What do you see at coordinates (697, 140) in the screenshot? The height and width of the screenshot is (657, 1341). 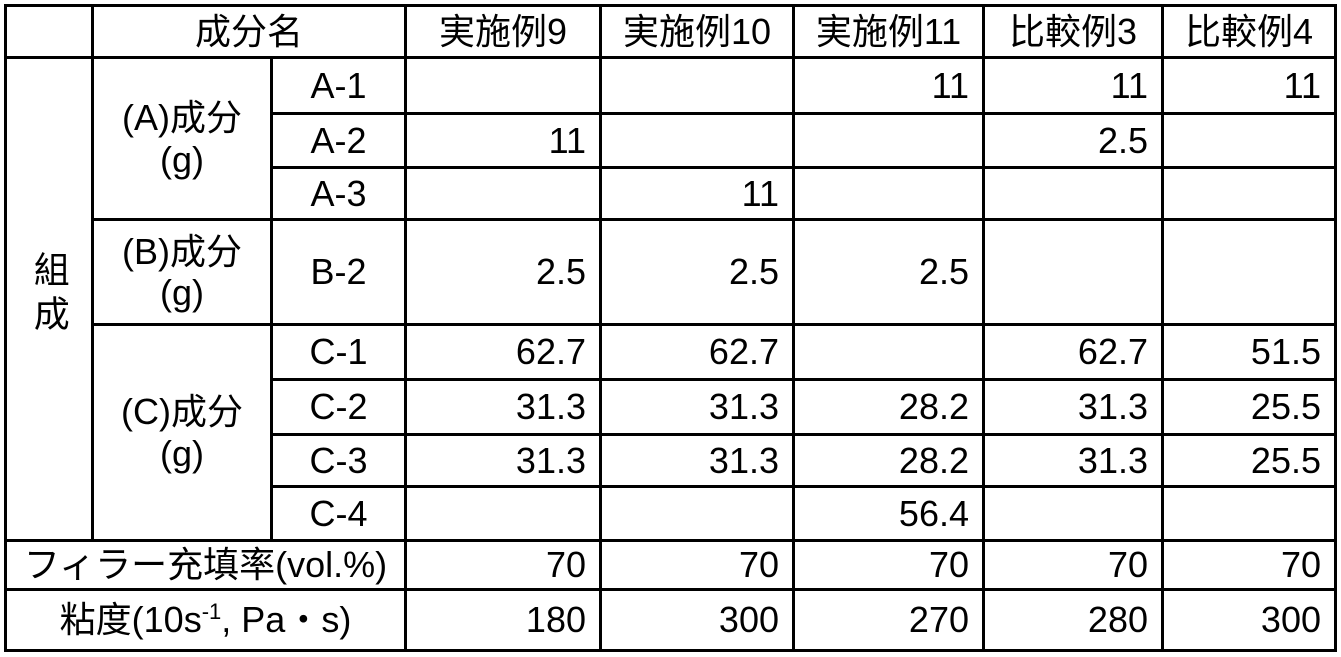 I see `value-cell-a2-ex10` at bounding box center [697, 140].